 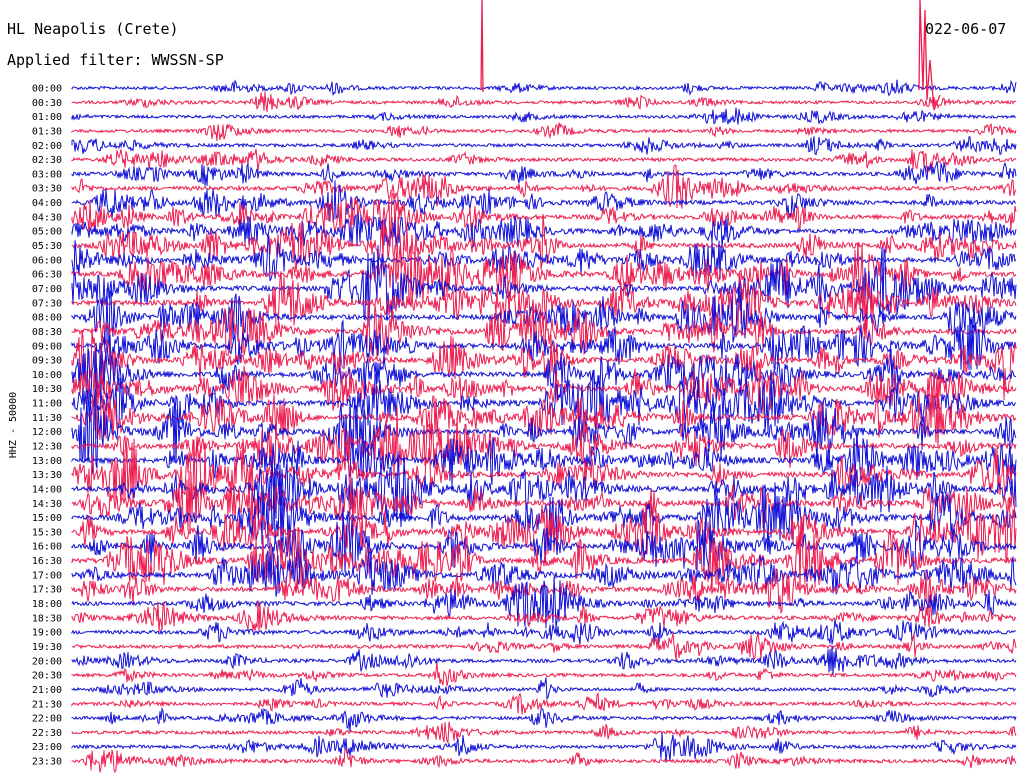 I want to click on hour-label: 00:00, so click(x=47, y=89).